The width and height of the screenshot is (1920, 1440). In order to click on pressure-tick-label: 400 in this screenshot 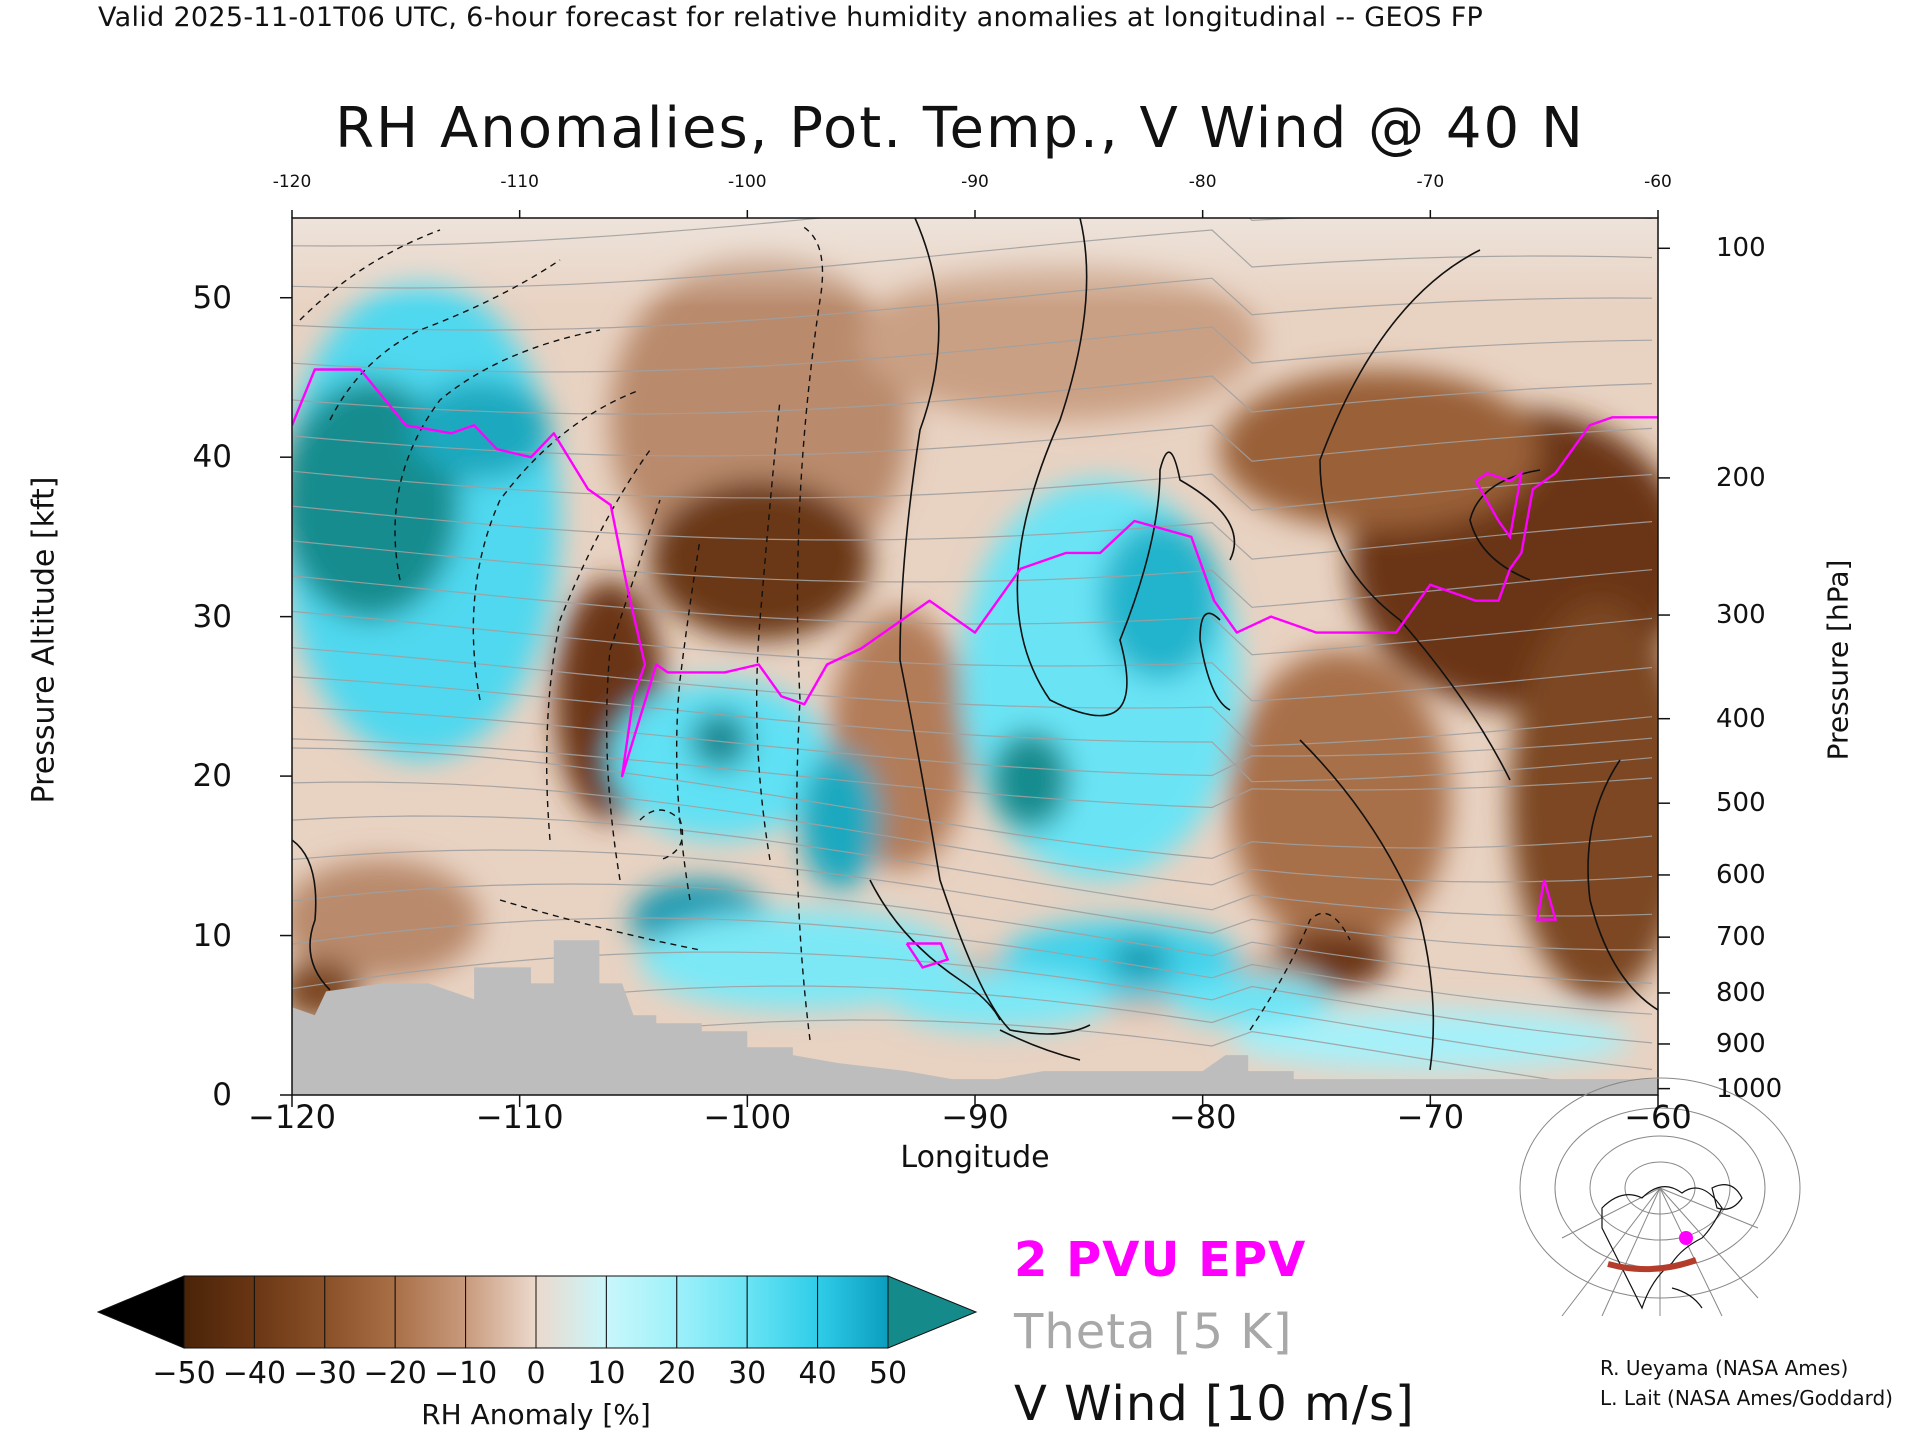, I will do `click(1741, 718)`.